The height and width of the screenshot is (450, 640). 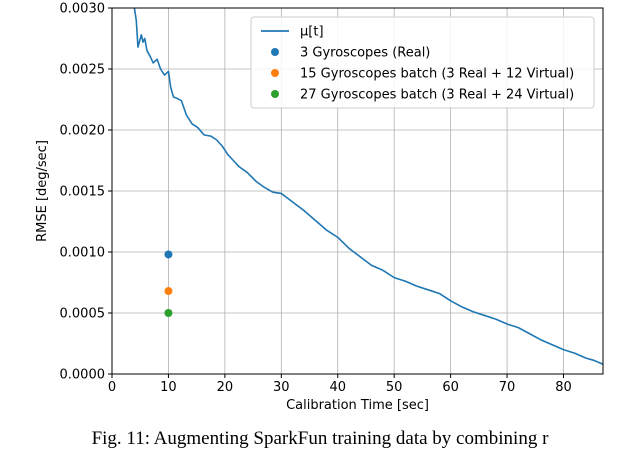 I want to click on x-tick-label: 20, so click(x=225, y=387).